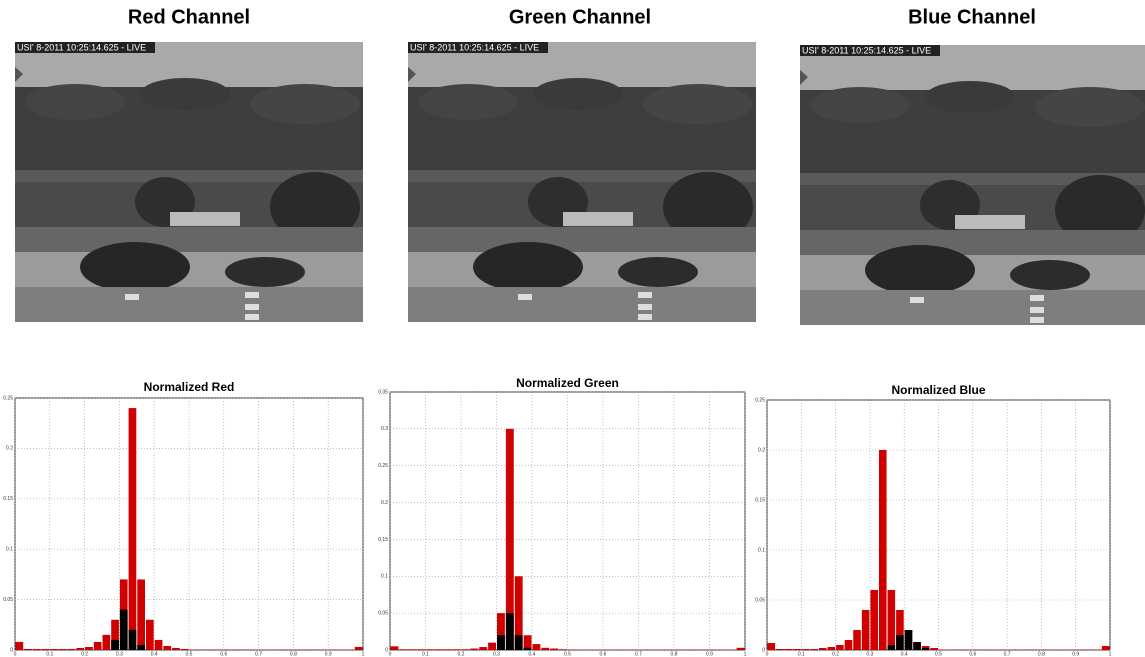 This screenshot has height=657, width=1145. Describe the element at coordinates (938, 390) in the screenshot. I see `chart-title: Normalized Blue` at that location.